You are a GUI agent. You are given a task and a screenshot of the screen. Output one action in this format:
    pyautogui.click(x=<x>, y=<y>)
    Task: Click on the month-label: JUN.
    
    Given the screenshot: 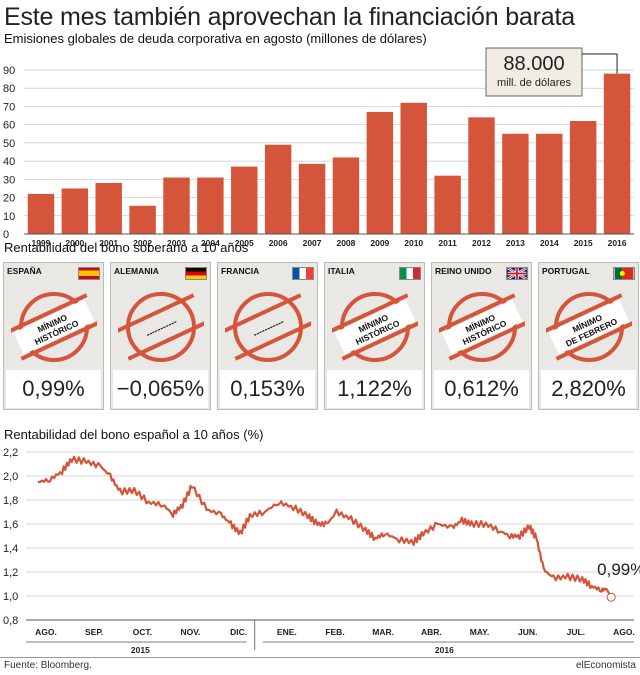 What is the action you would take?
    pyautogui.click(x=527, y=632)
    